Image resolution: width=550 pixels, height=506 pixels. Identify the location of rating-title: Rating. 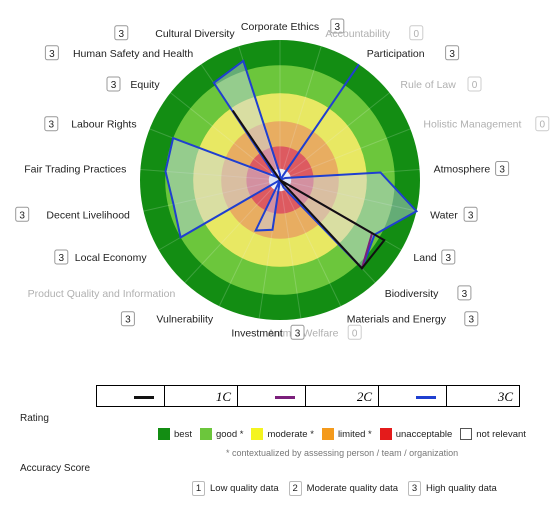
(34, 418).